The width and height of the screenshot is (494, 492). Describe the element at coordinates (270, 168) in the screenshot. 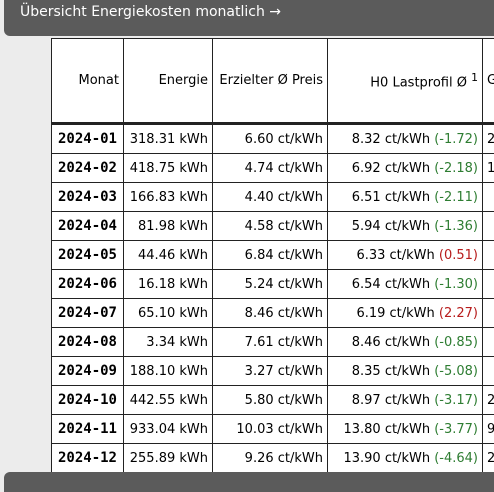

I see `price-cell: 4.74 ct/kWh` at that location.